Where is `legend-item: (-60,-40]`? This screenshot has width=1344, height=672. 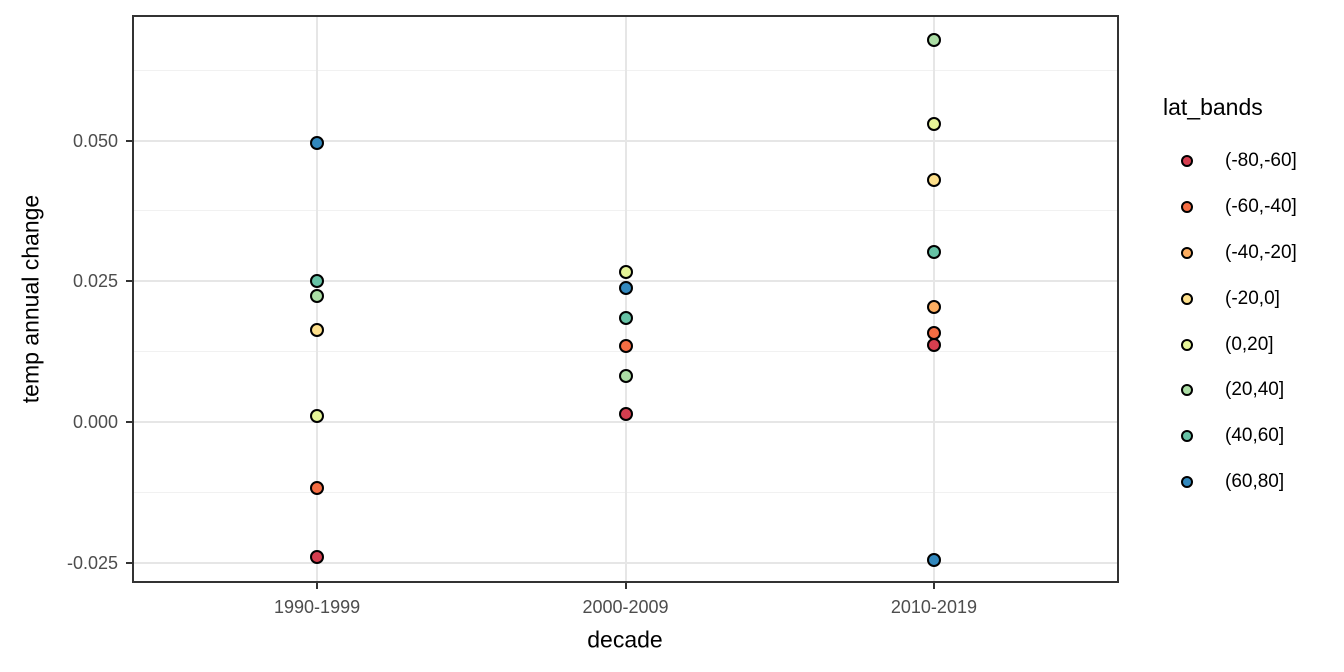
legend-item: (-60,-40] is located at coordinates (1230, 207).